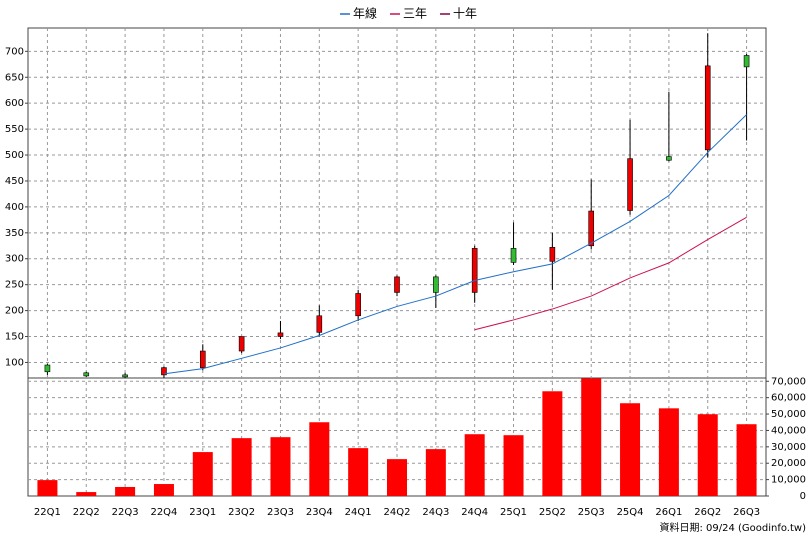 The width and height of the screenshot is (808, 544). What do you see at coordinates (788, 414) in the screenshot?
I see `y-tick-label: 50,000` at bounding box center [788, 414].